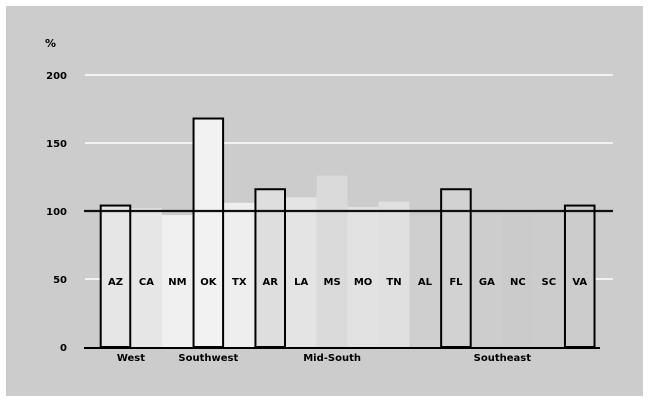 This screenshot has height=407, width=649. I want to click on category-label-ok: OK, so click(209, 282).